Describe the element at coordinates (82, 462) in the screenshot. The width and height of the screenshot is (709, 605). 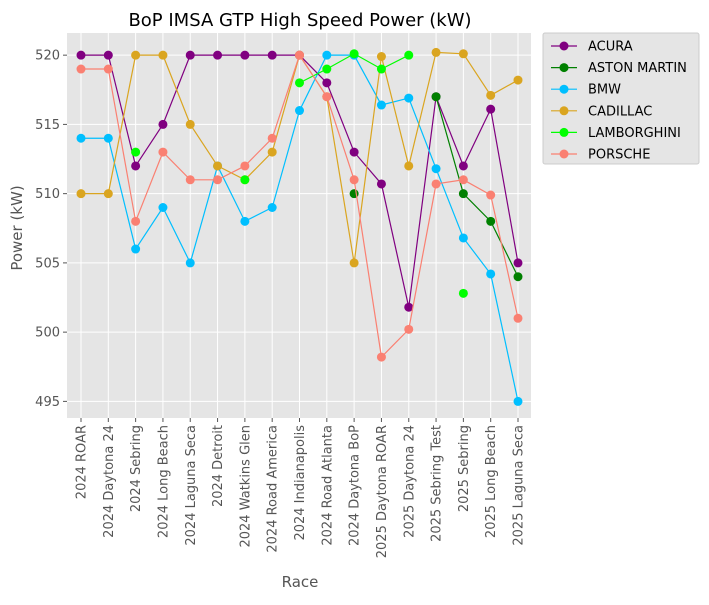
I see `x-tick-label: 2024 ROAR` at that location.